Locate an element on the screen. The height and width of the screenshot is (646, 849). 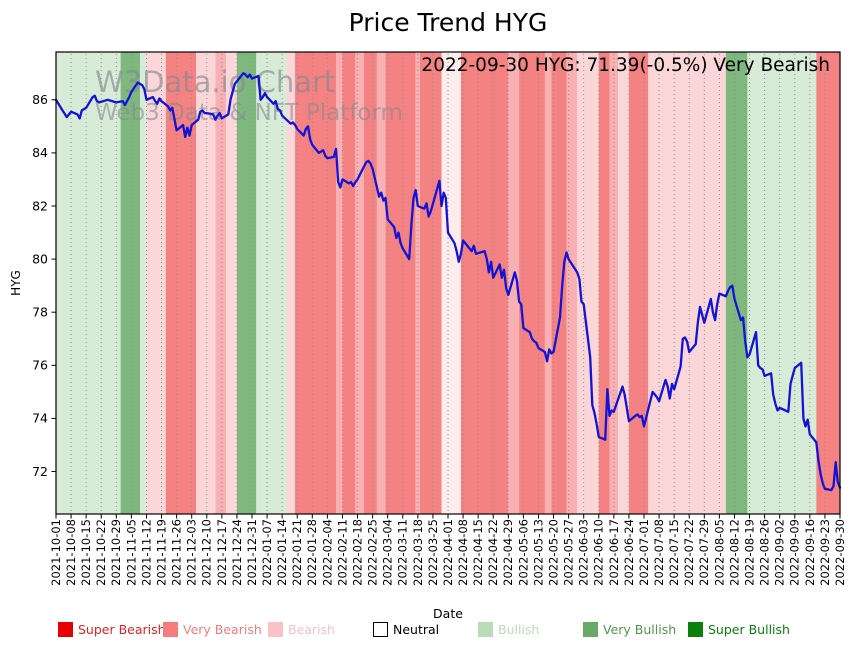
x-tick-label: 2022-01-07 is located at coordinates (267, 552).